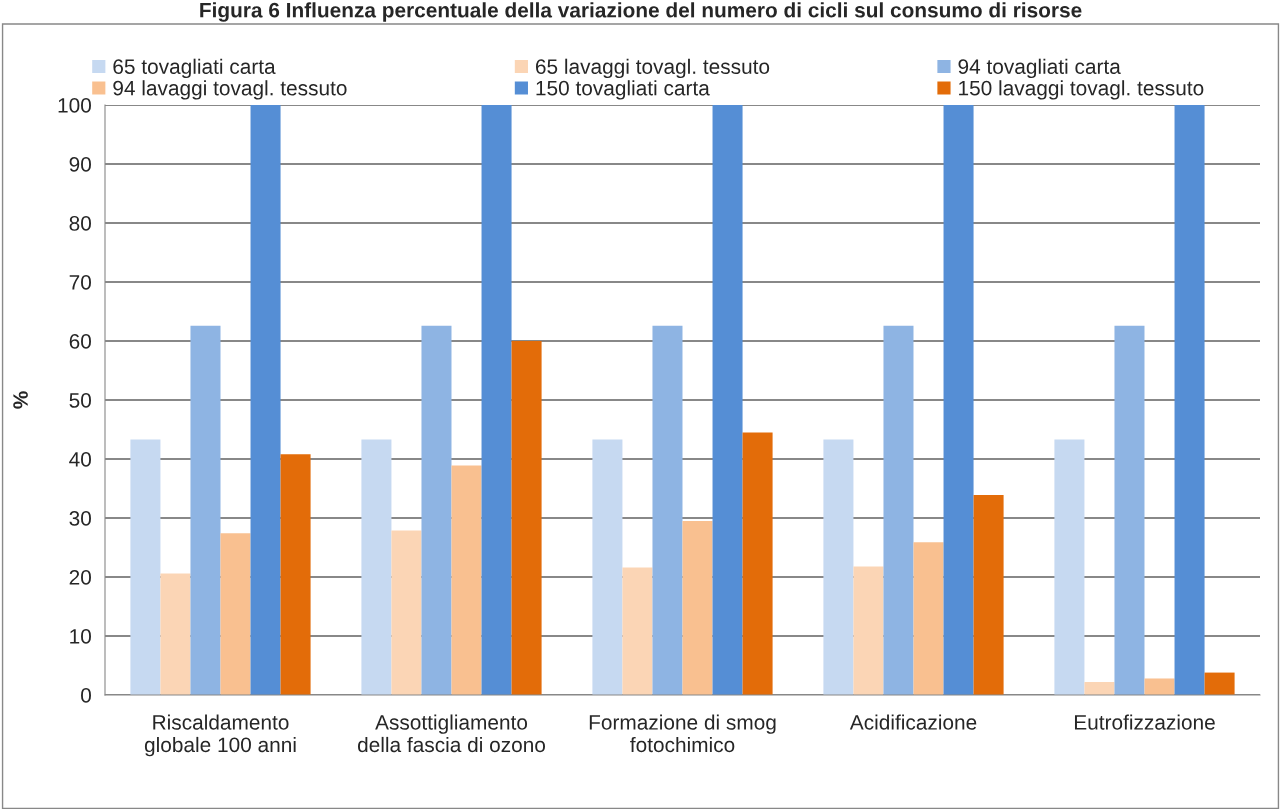 Image resolution: width=1281 pixels, height=810 pixels. What do you see at coordinates (80, 282) in the screenshot?
I see `y-tick-label: 70` at bounding box center [80, 282].